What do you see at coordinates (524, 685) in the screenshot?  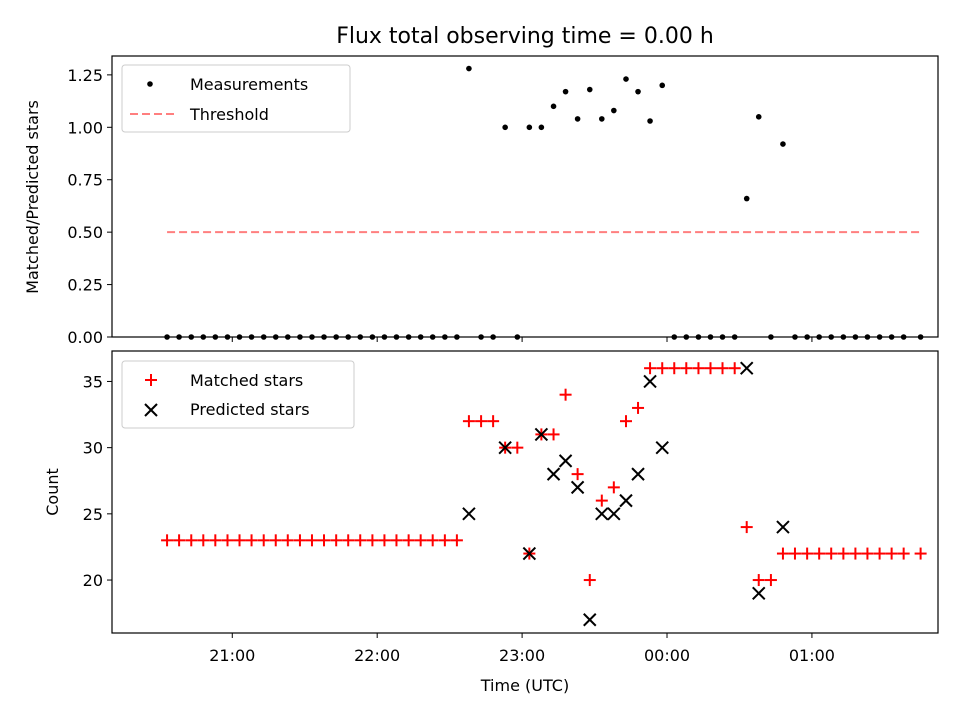 I see `x-axis-label: Time (UTC)` at bounding box center [524, 685].